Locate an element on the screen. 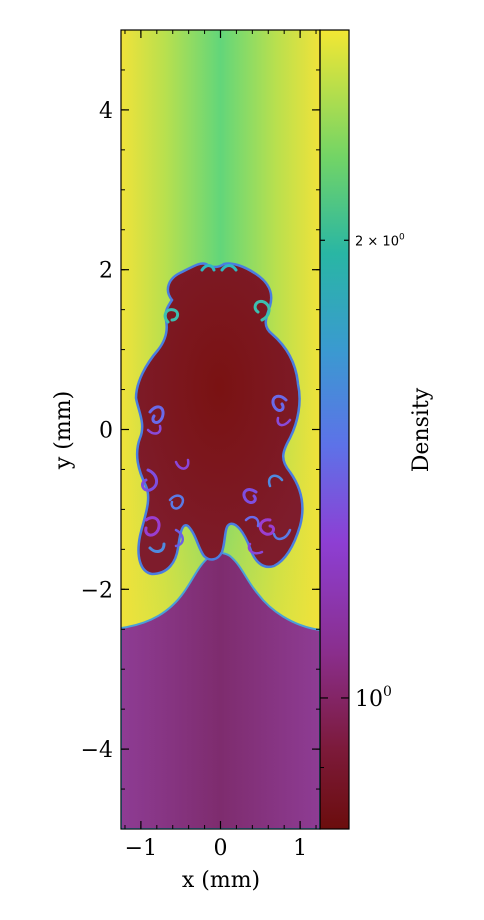 The image size is (484, 920). y-tick-label: −4 is located at coordinates (97, 750).